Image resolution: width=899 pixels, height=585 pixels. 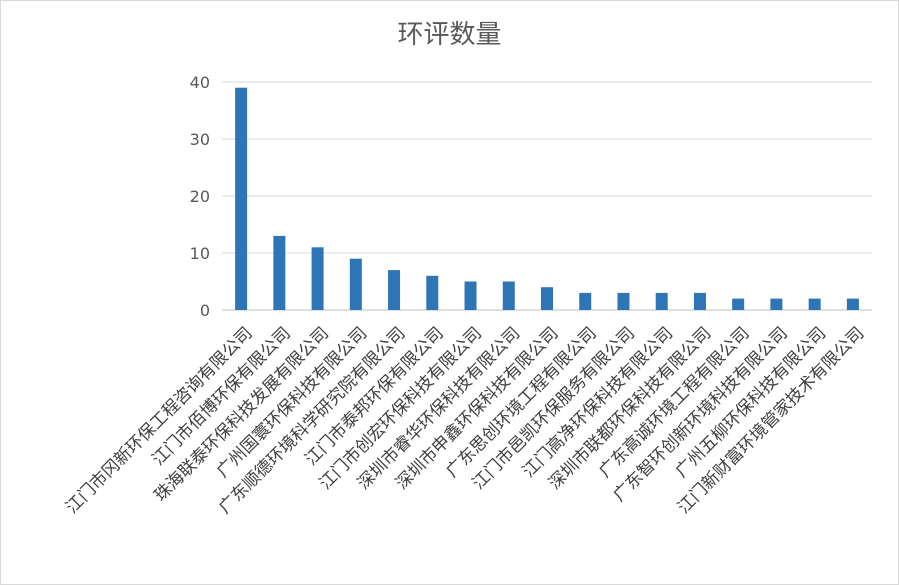 I want to click on y-tick-label: 0, so click(x=205, y=310).